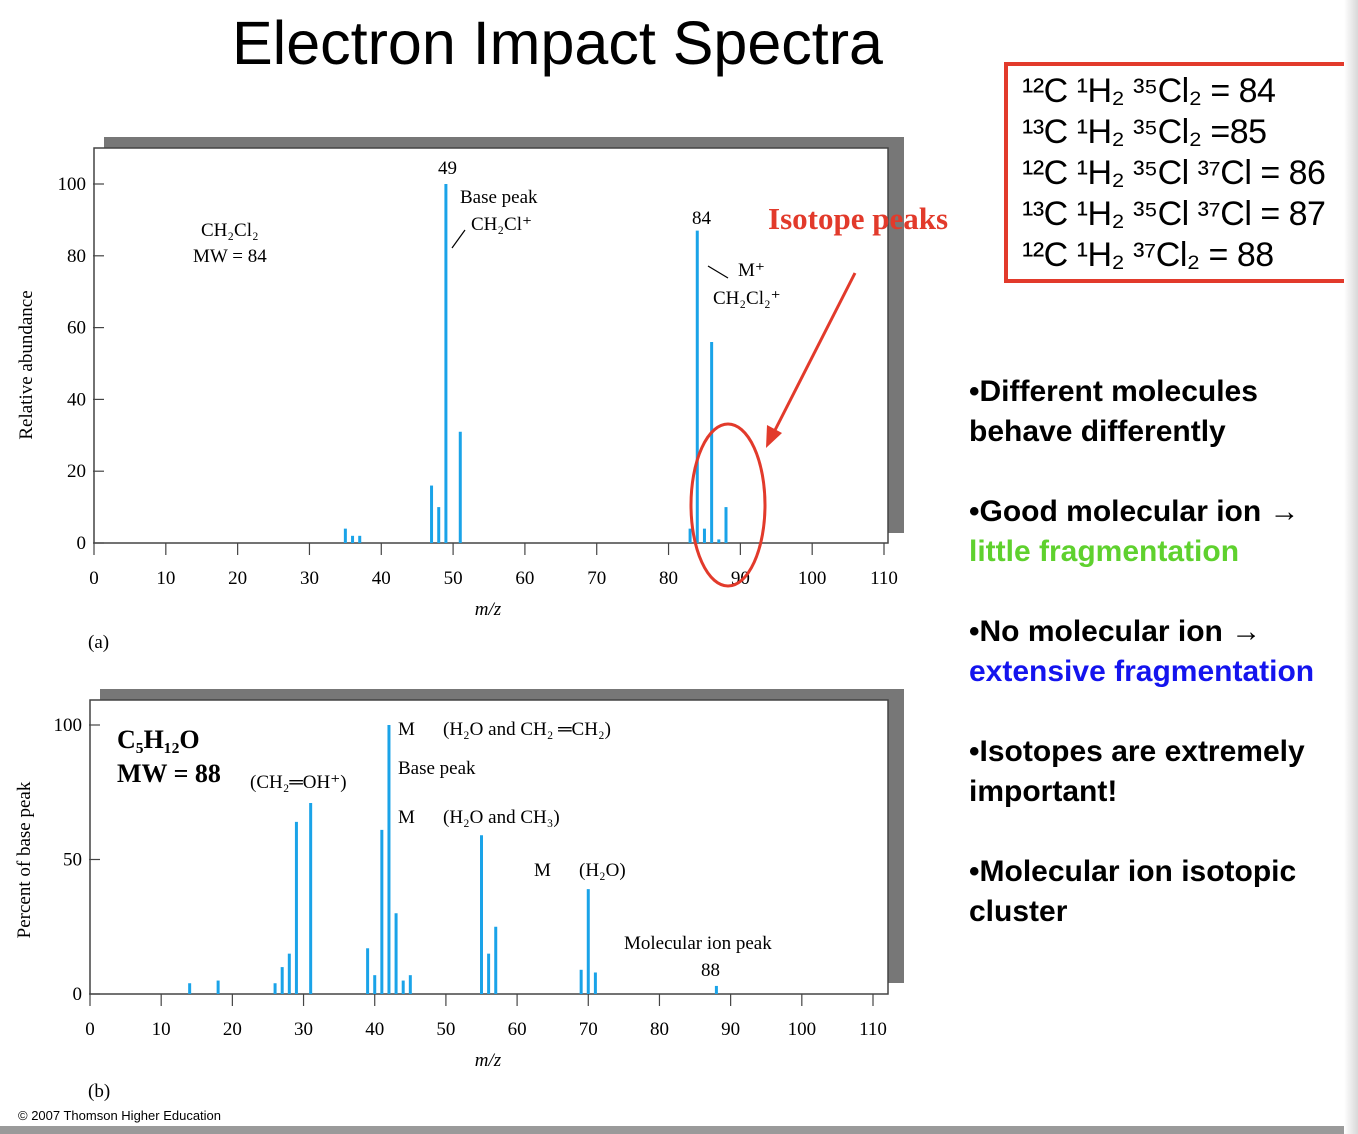 Image resolution: width=1358 pixels, height=1134 pixels. I want to click on isotope-line-86: ¹²C ¹H₂ ³⁵Cl ³⁷Cl = 86, so click(1174, 173).